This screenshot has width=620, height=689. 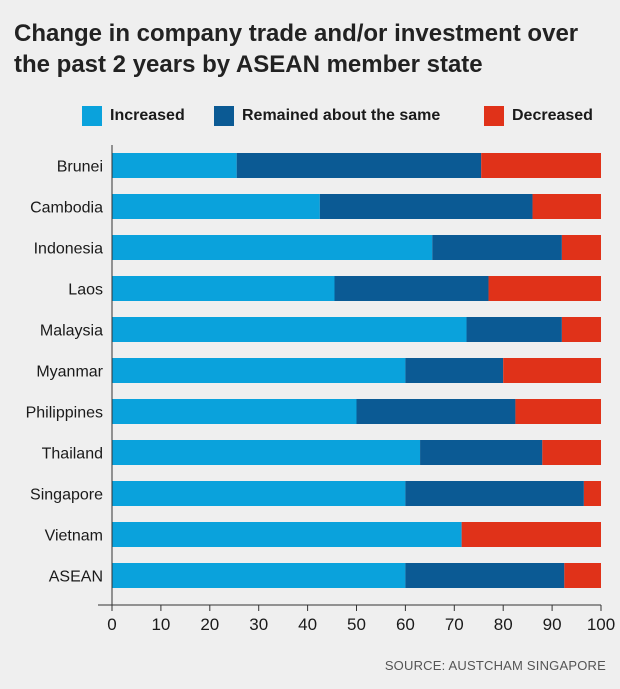 What do you see at coordinates (74, 536) in the screenshot?
I see `category-label-vietnam: Vietnam` at bounding box center [74, 536].